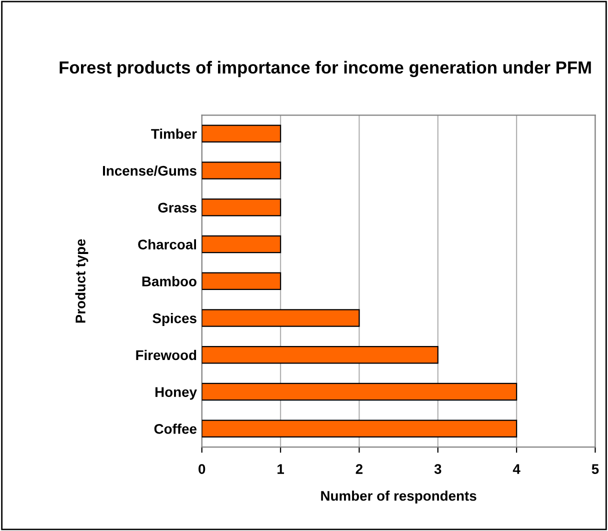 The width and height of the screenshot is (608, 531). What do you see at coordinates (595, 469) in the screenshot?
I see `x-tick-label: 5` at bounding box center [595, 469].